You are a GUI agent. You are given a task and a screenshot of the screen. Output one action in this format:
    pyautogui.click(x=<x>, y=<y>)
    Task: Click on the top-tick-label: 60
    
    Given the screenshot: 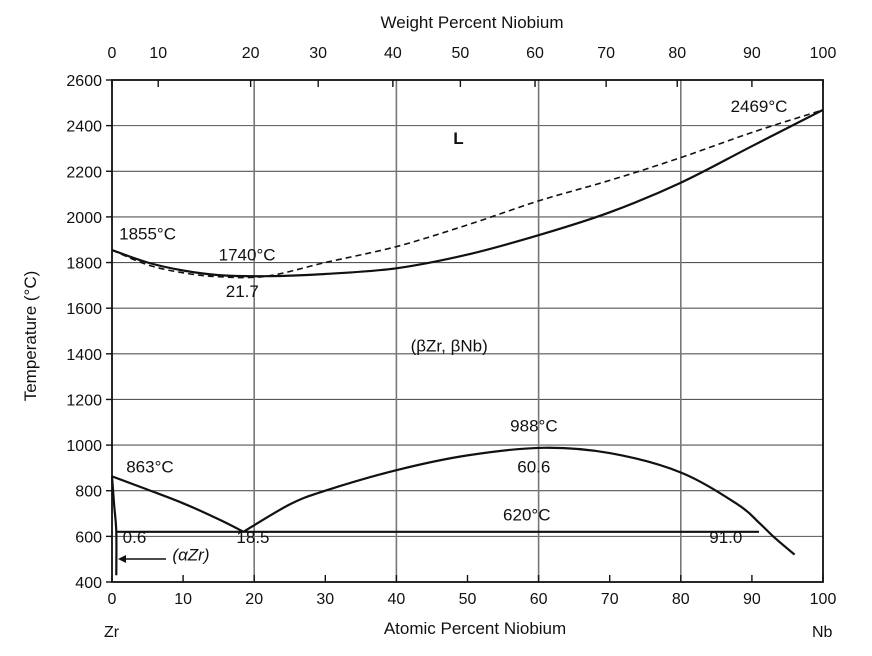 What is the action you would take?
    pyautogui.click(x=535, y=53)
    